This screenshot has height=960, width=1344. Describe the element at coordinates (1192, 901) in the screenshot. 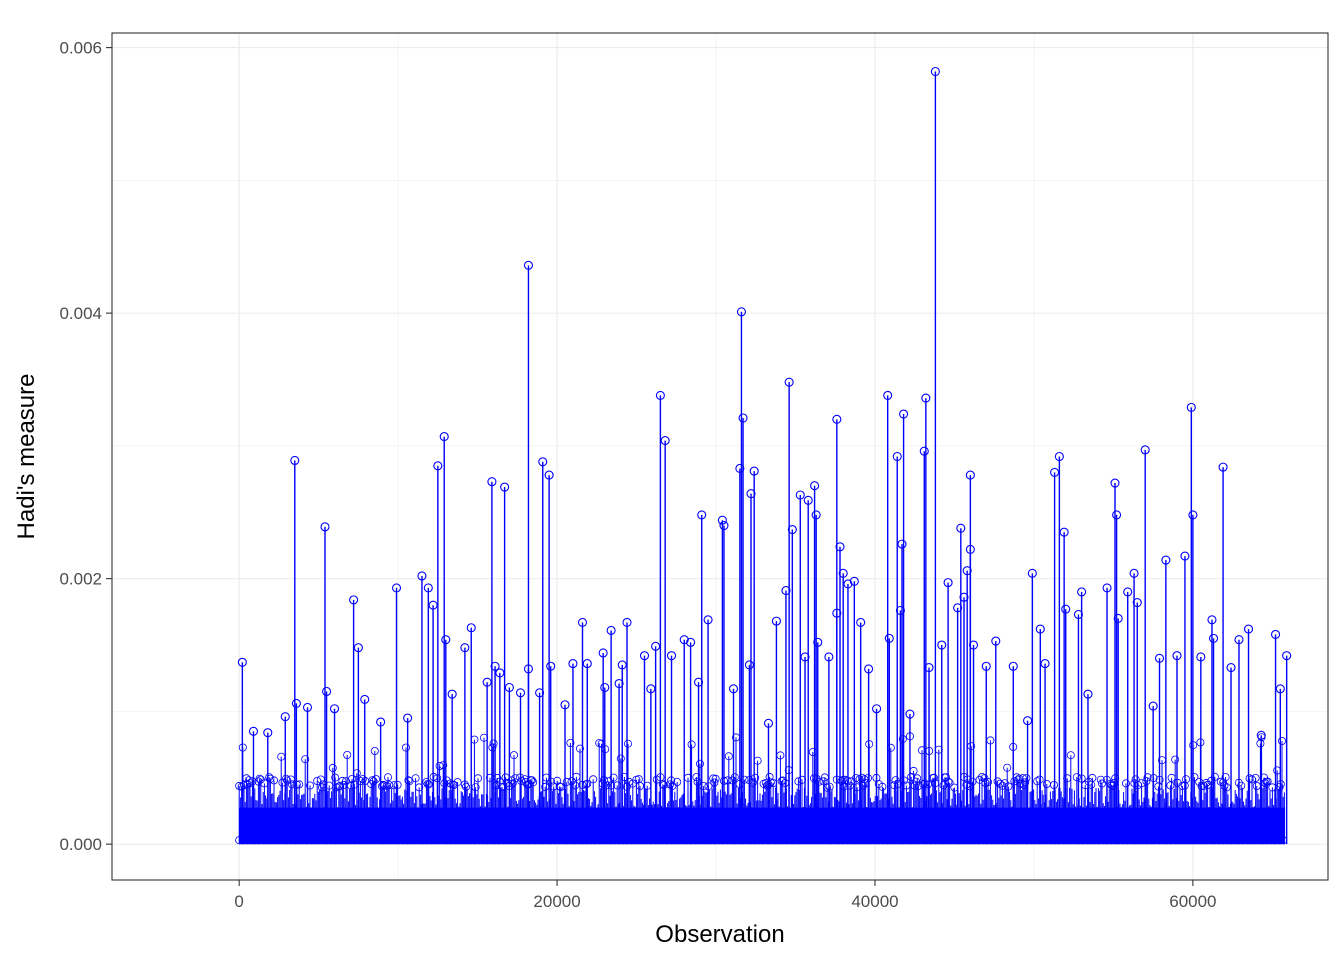

I see `x-tick-label: 60000` at that location.